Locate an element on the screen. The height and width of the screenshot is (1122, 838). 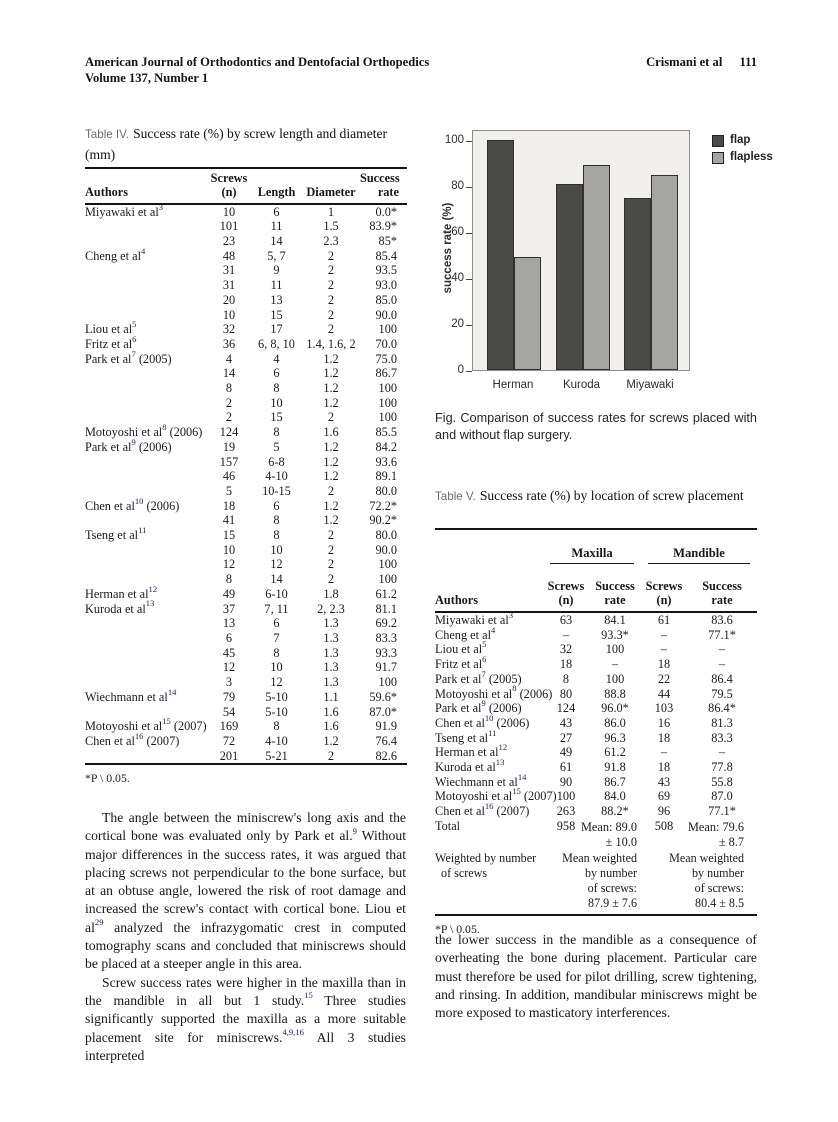
value-cell: 4-10 is located at coordinates (276, 476).